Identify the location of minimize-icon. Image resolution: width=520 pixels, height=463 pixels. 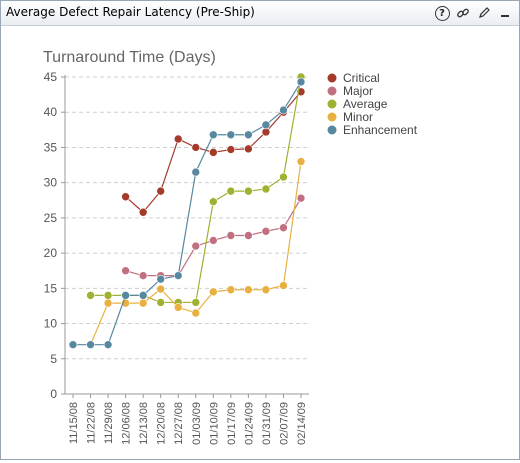
(505, 13).